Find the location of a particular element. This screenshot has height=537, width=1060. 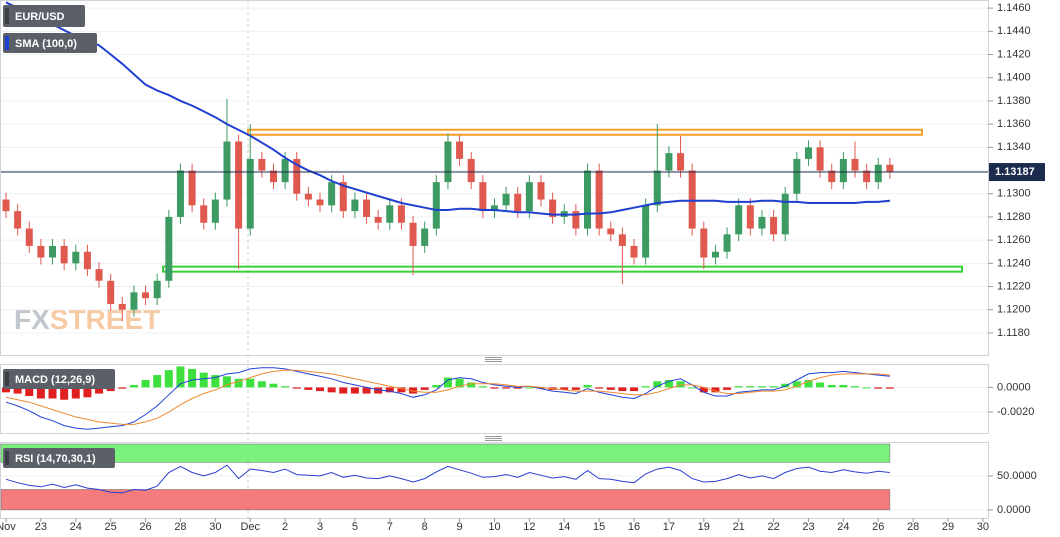

badge-stripe is located at coordinates (7, 458).